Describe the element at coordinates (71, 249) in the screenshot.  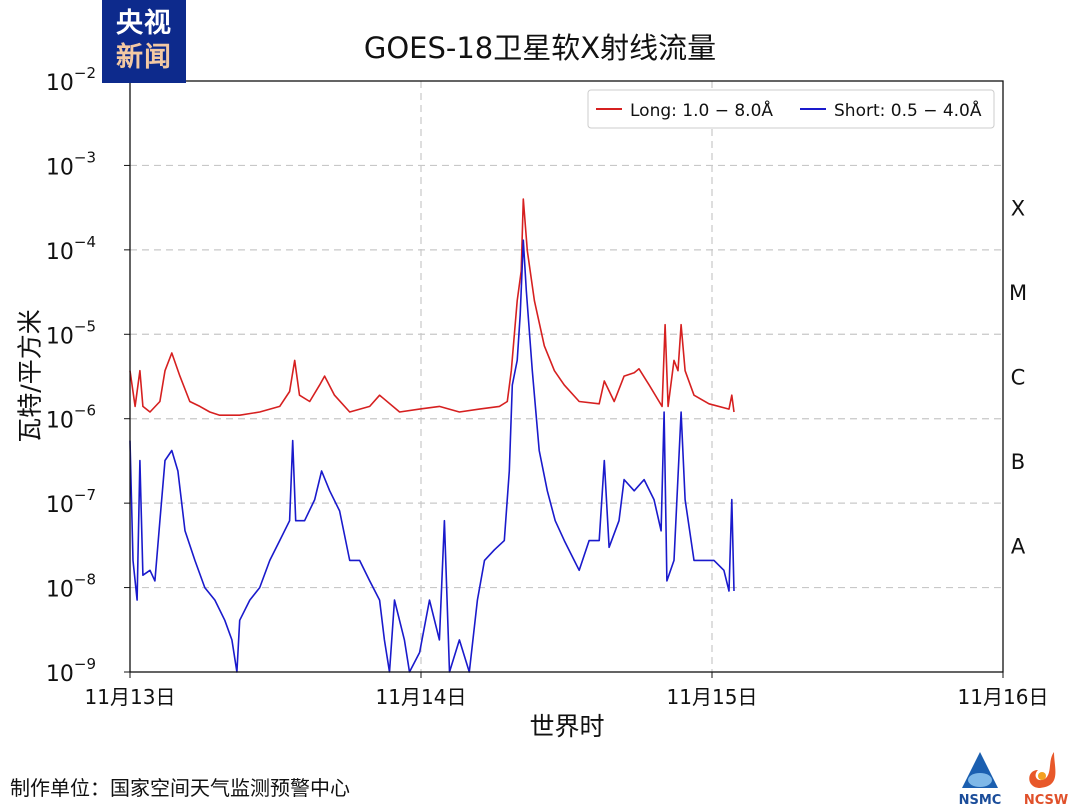
I see `y-tick-label: 10⁻⁴` at that location.